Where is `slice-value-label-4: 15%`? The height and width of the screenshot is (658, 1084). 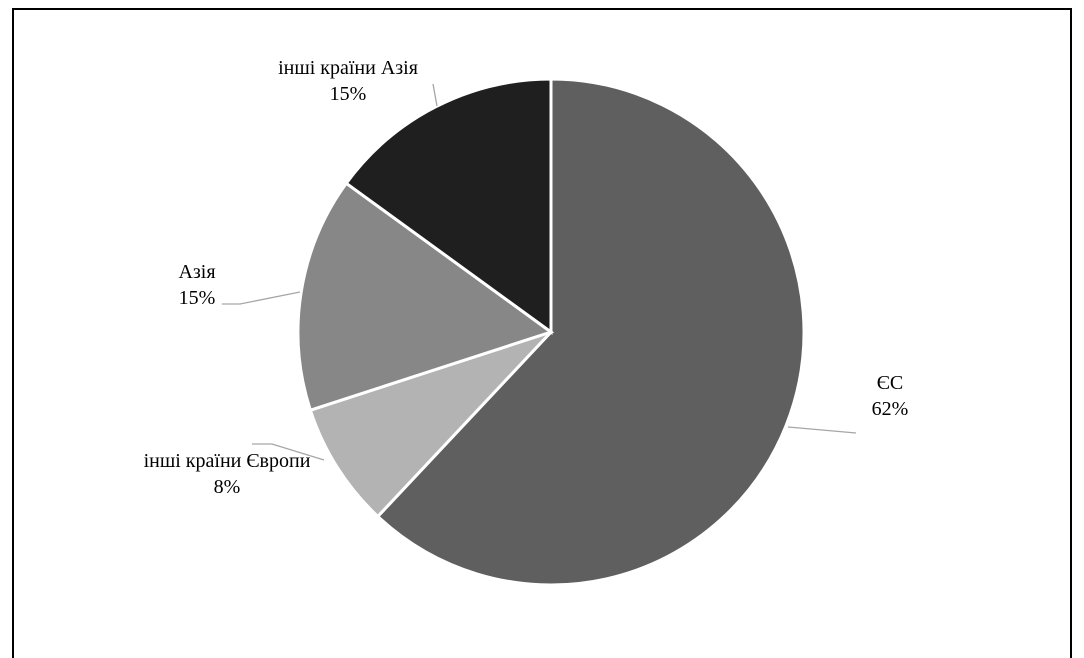 slice-value-label-4: 15% is located at coordinates (348, 94).